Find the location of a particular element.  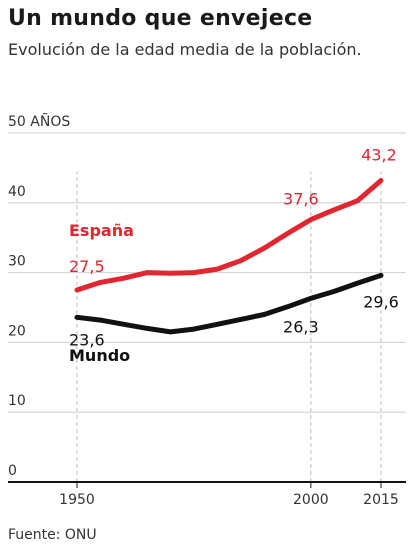

x-tick-label-2015: 2015 is located at coordinates (381, 500).